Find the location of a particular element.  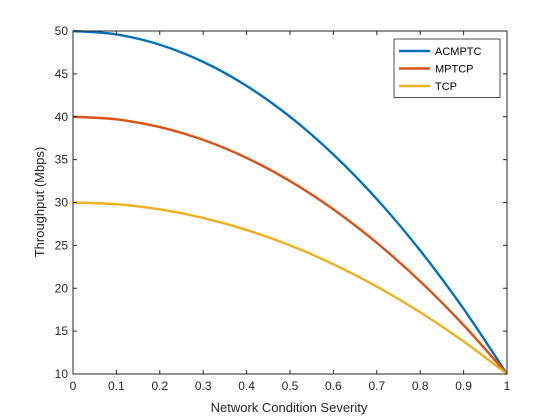

y-tick-label: 50 is located at coordinates (62, 31).